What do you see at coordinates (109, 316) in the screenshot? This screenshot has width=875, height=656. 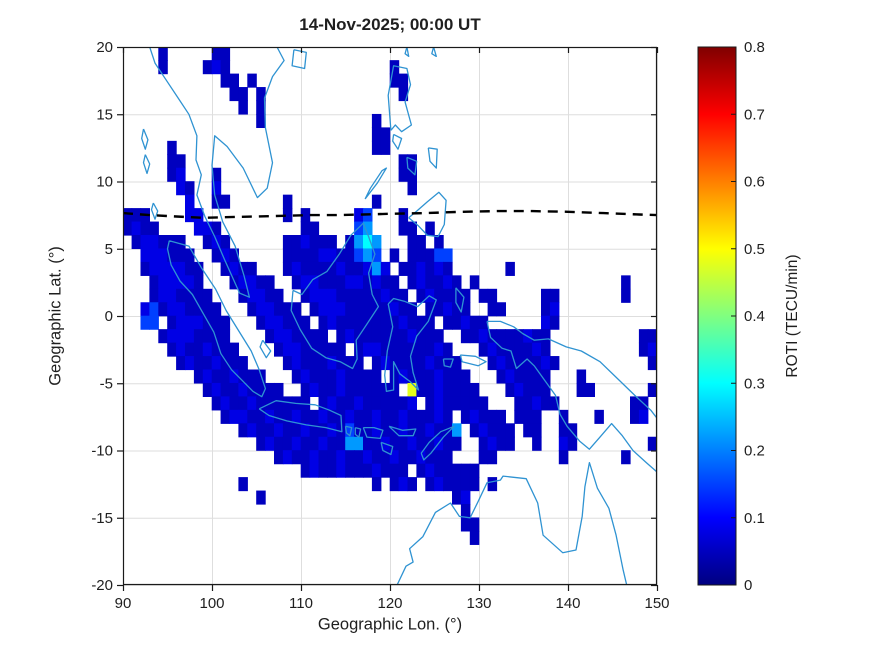 I see `y-tick-label: 0` at bounding box center [109, 316].